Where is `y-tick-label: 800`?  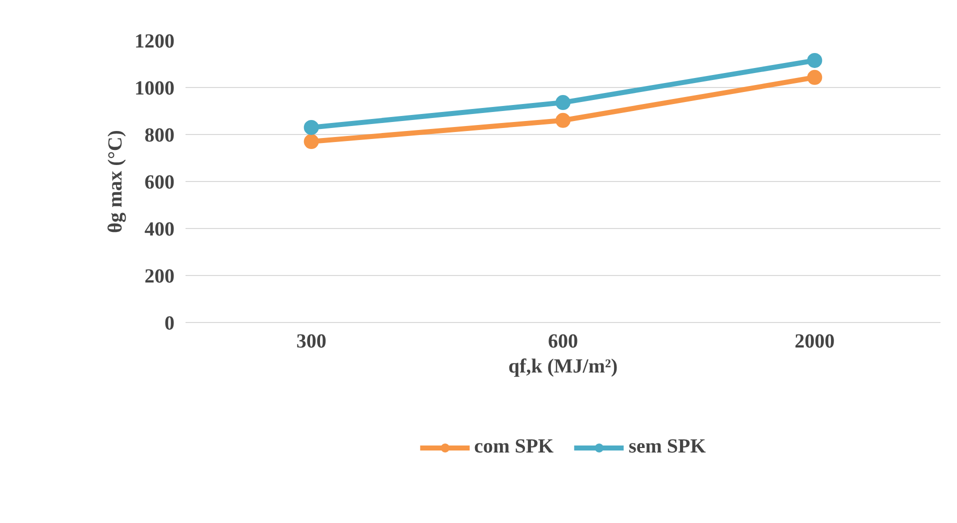 y-tick-label: 800 is located at coordinates (159, 135).